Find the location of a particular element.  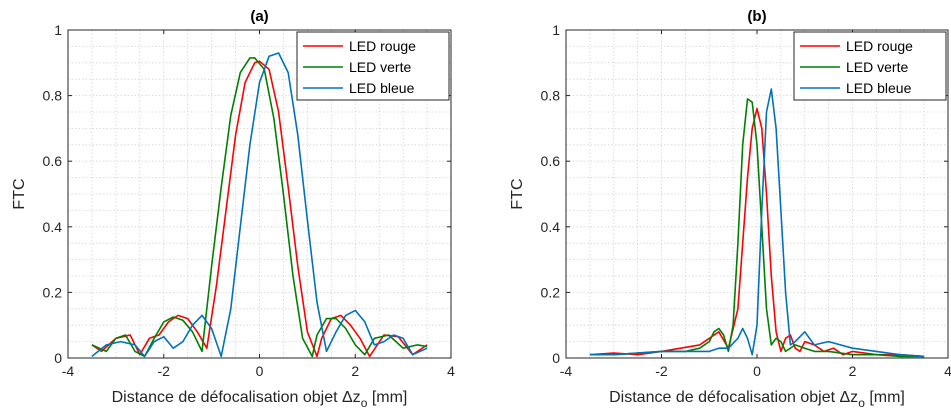

chart-title: (a) is located at coordinates (259, 16).